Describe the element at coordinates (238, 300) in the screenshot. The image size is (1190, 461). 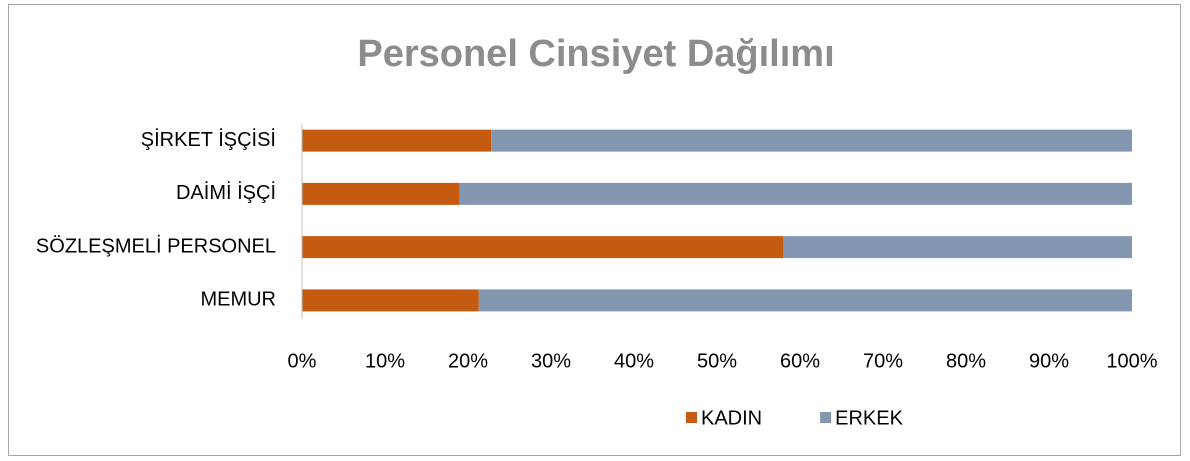
I see `y-tick-label: MEMUR` at that location.